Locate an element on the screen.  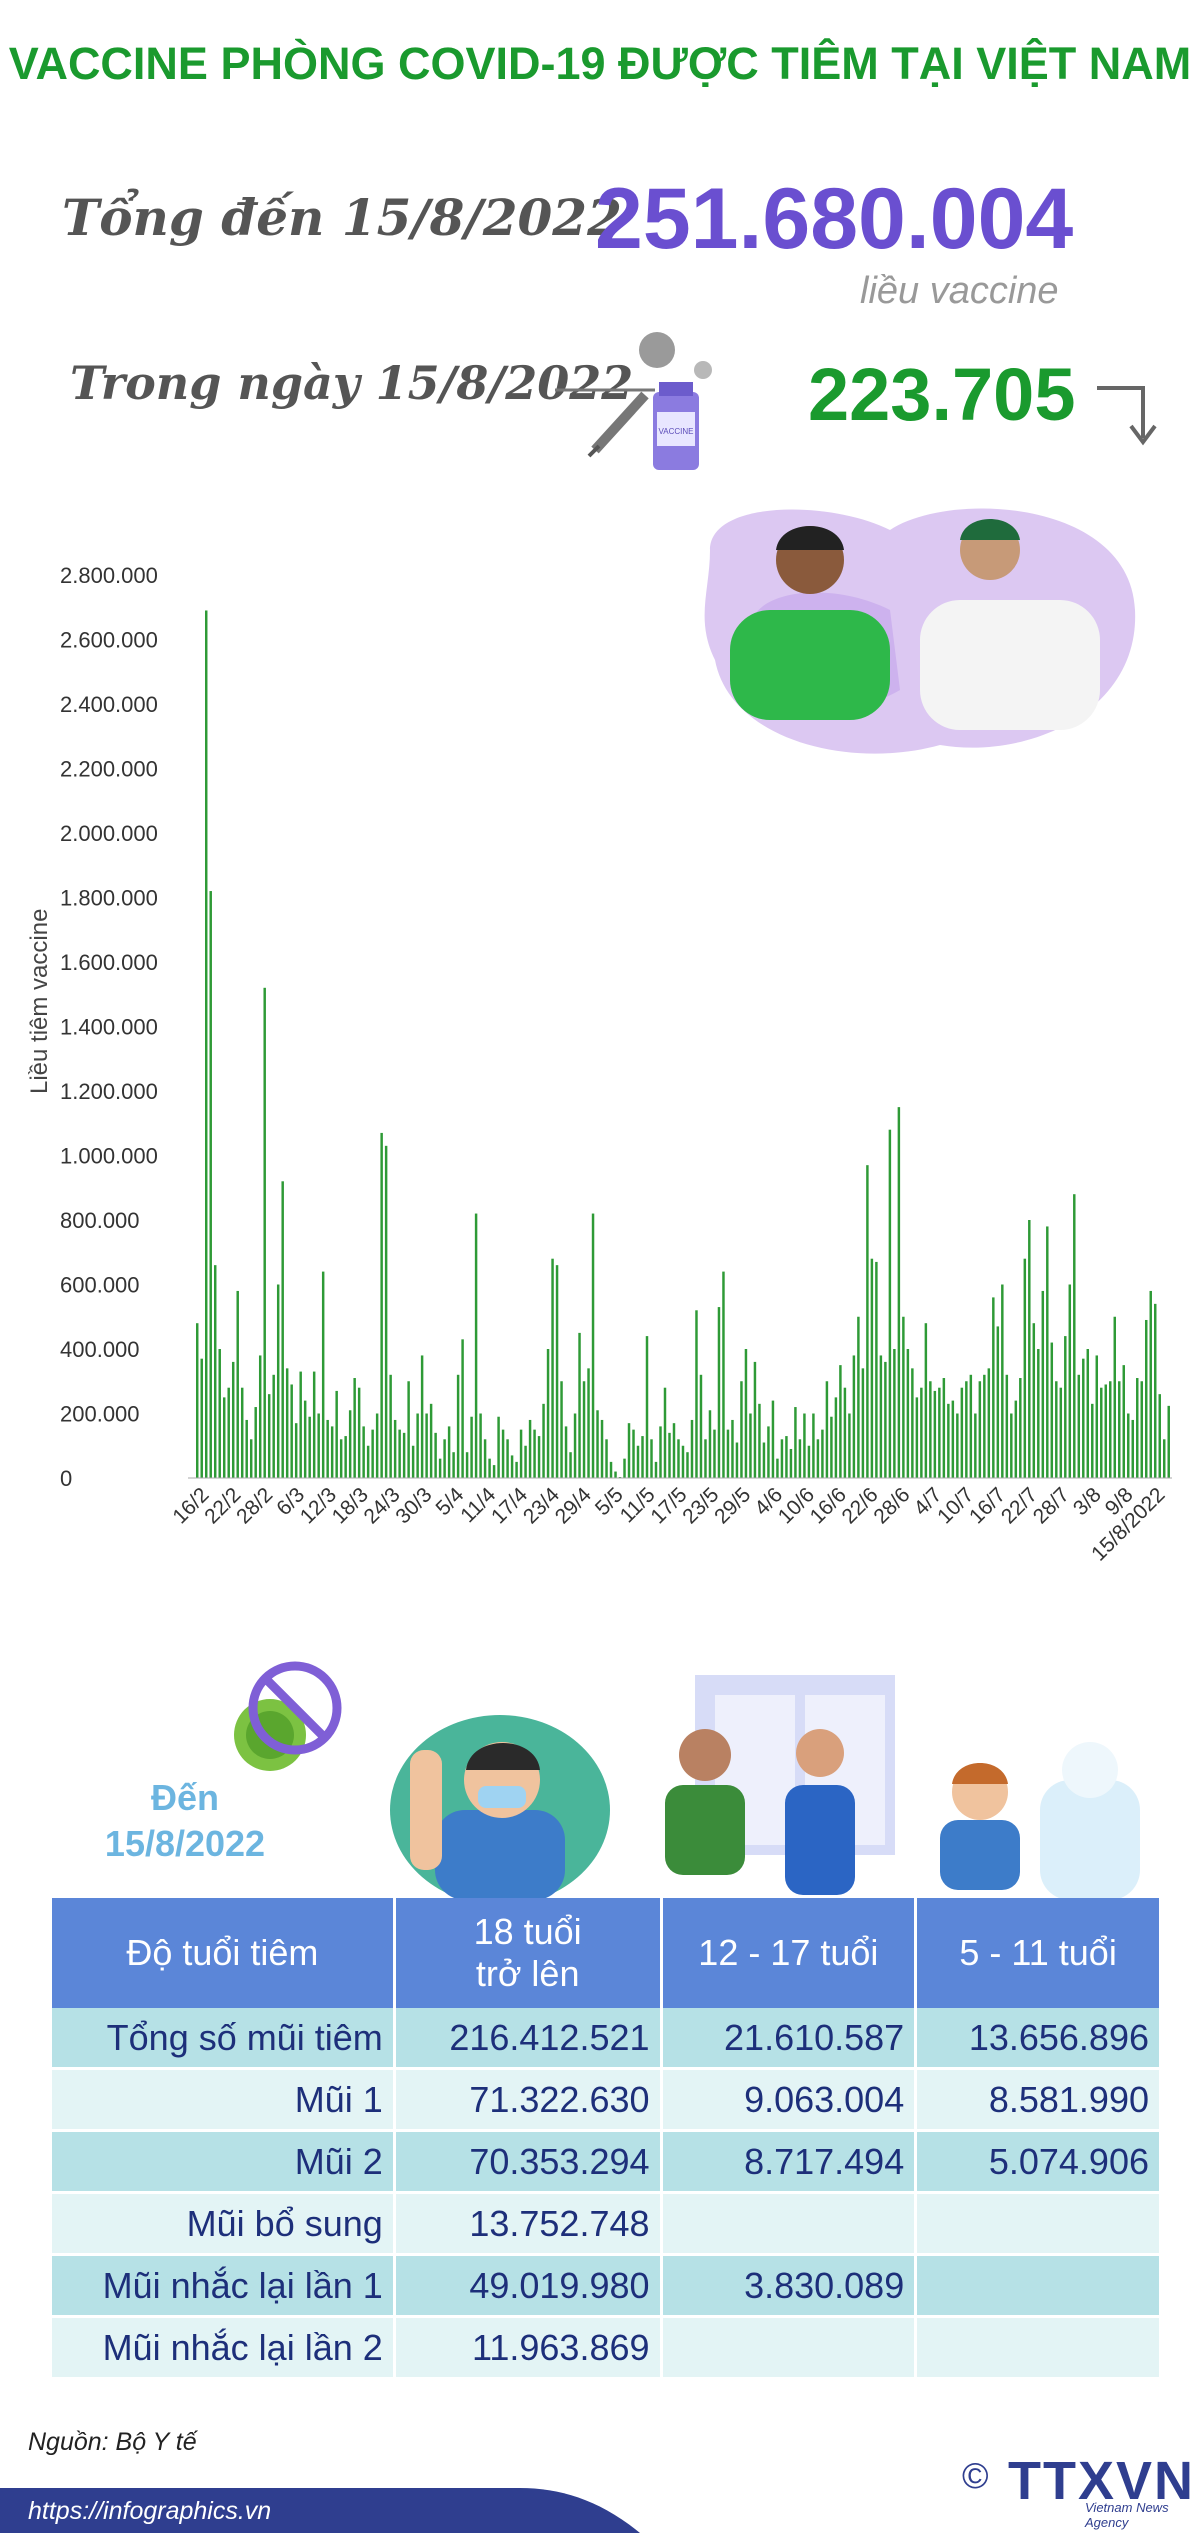
table-cell: 8.581.990 is located at coordinates (1039, 2101).